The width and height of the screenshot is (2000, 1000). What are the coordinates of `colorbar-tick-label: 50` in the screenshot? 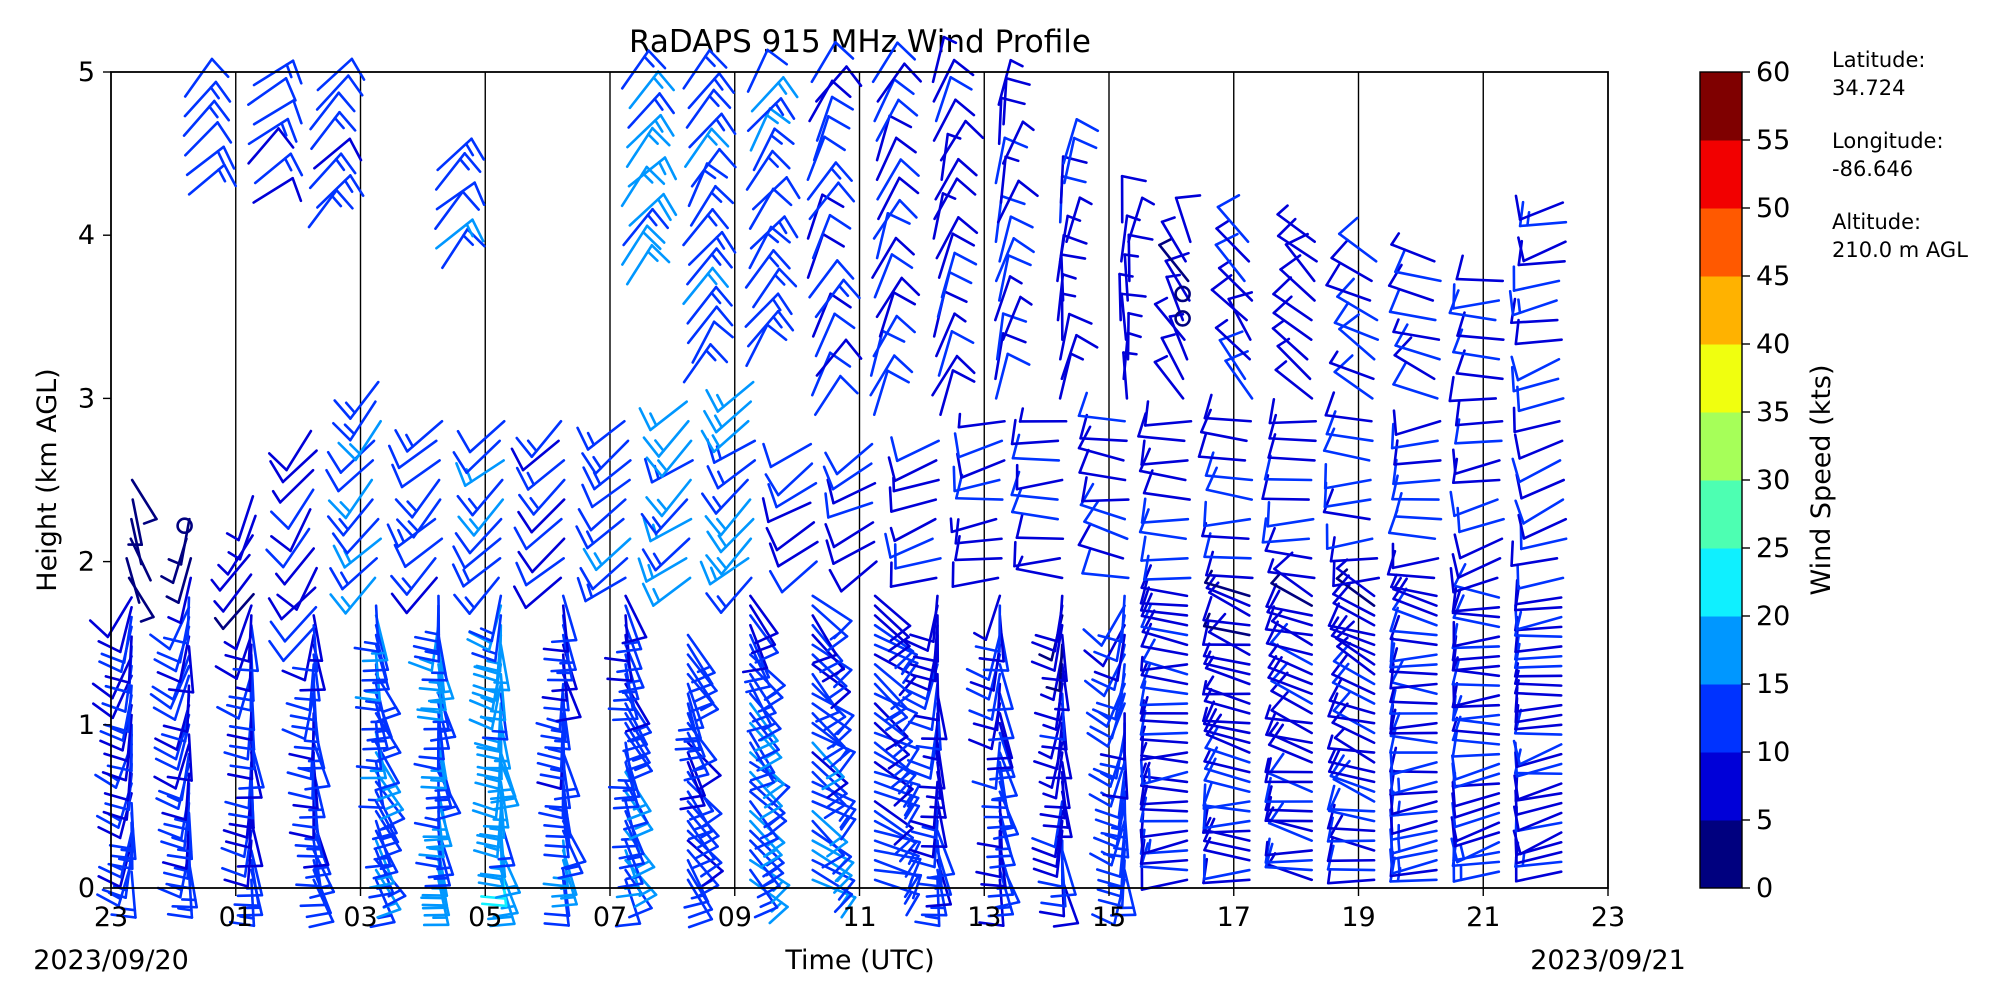 It's located at (1773, 208).